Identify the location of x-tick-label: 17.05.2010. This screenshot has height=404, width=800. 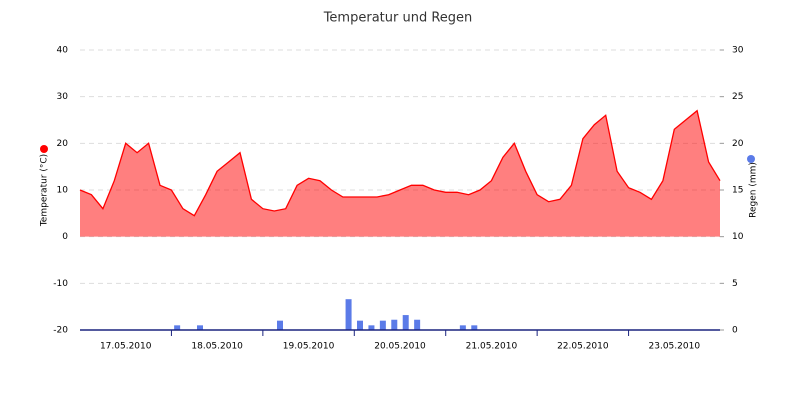
(126, 347).